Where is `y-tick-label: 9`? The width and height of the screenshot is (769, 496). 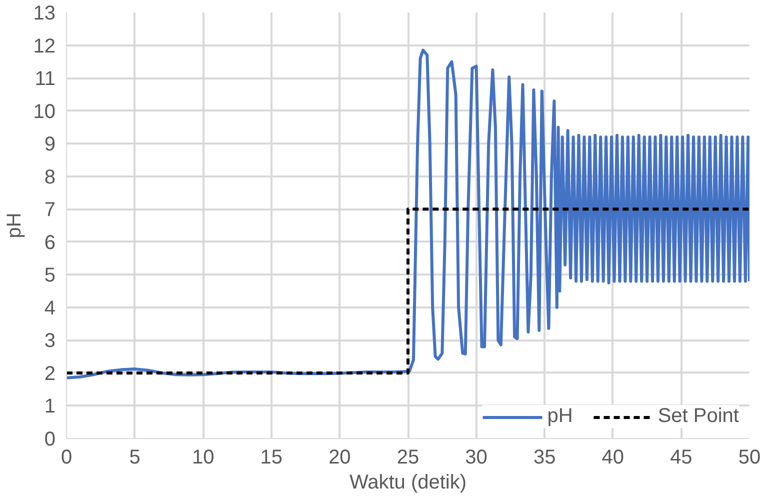 y-tick-label: 9 is located at coordinates (50, 145).